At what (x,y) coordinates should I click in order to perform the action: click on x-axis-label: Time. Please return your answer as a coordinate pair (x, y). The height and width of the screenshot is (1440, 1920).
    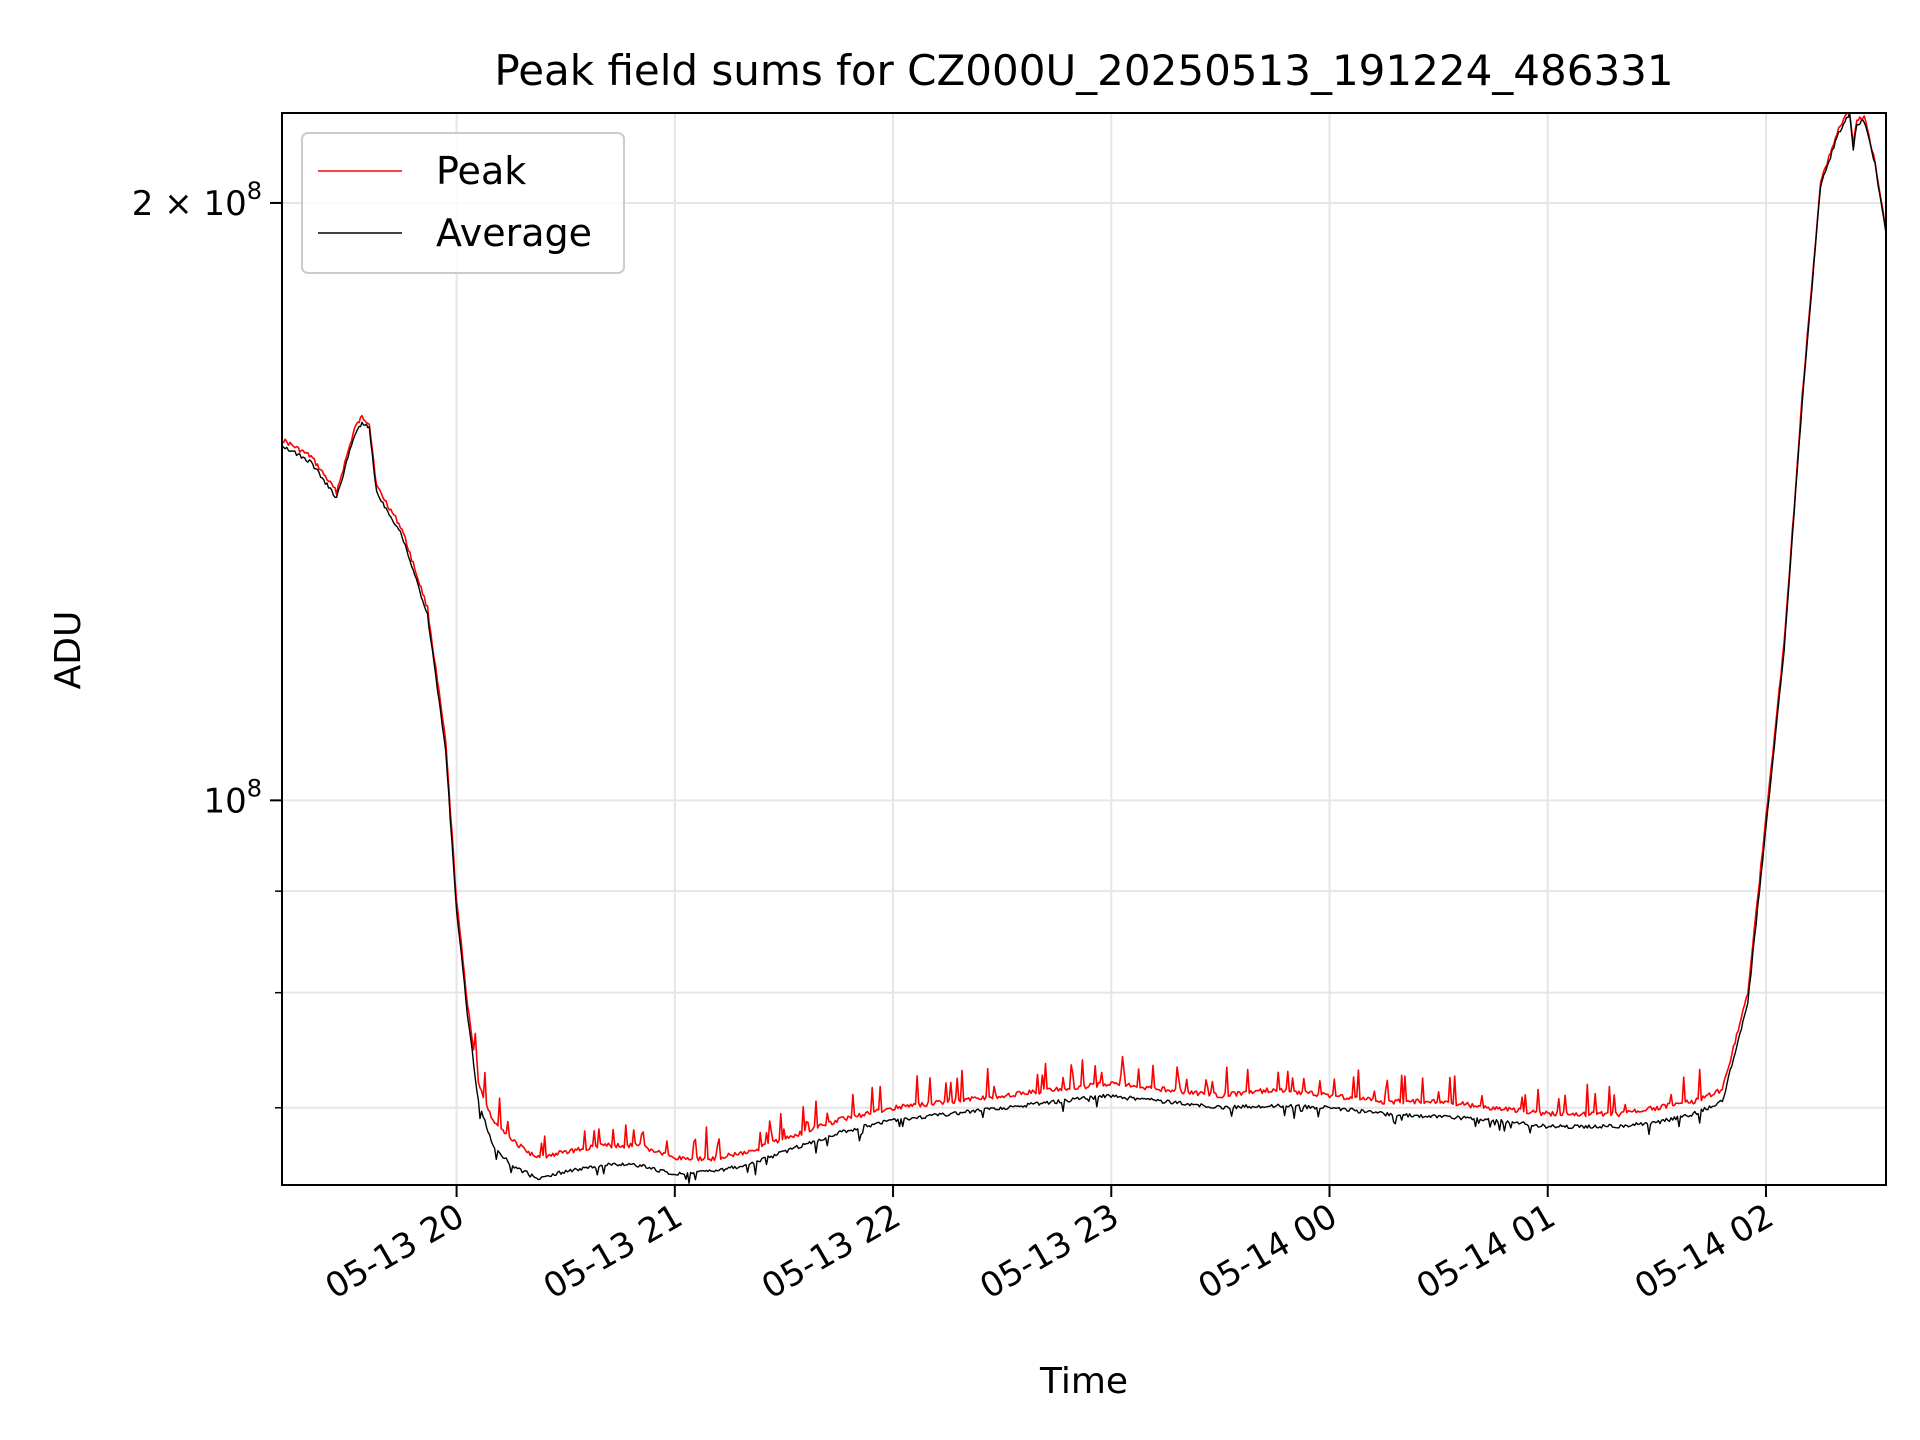
    Looking at the image, I should click on (1083, 1381).